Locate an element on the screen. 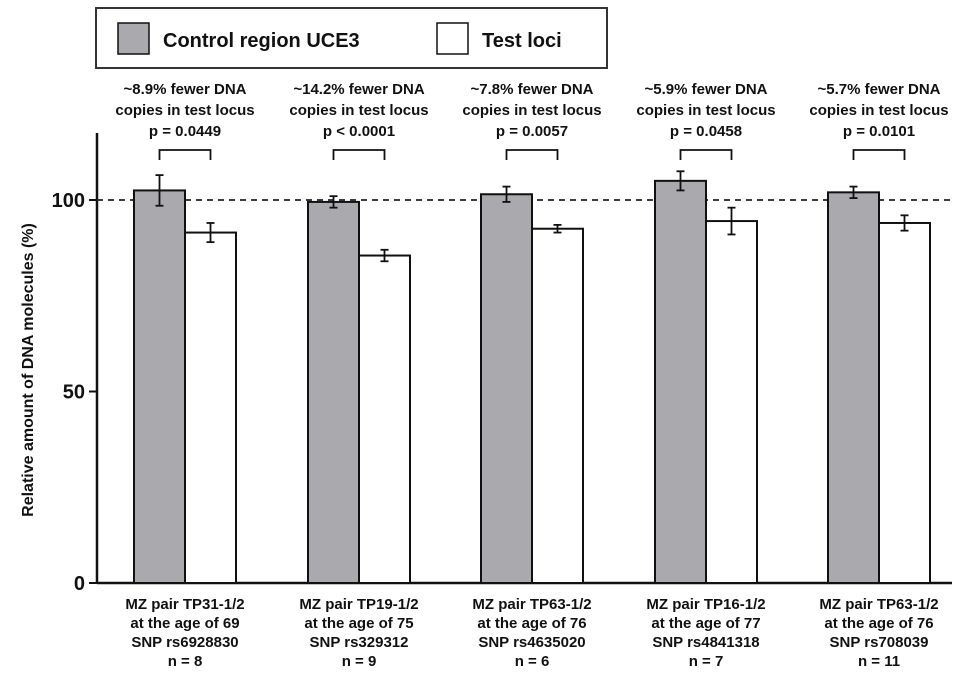 The width and height of the screenshot is (956, 673). category-label: n = 9 is located at coordinates (359, 661).